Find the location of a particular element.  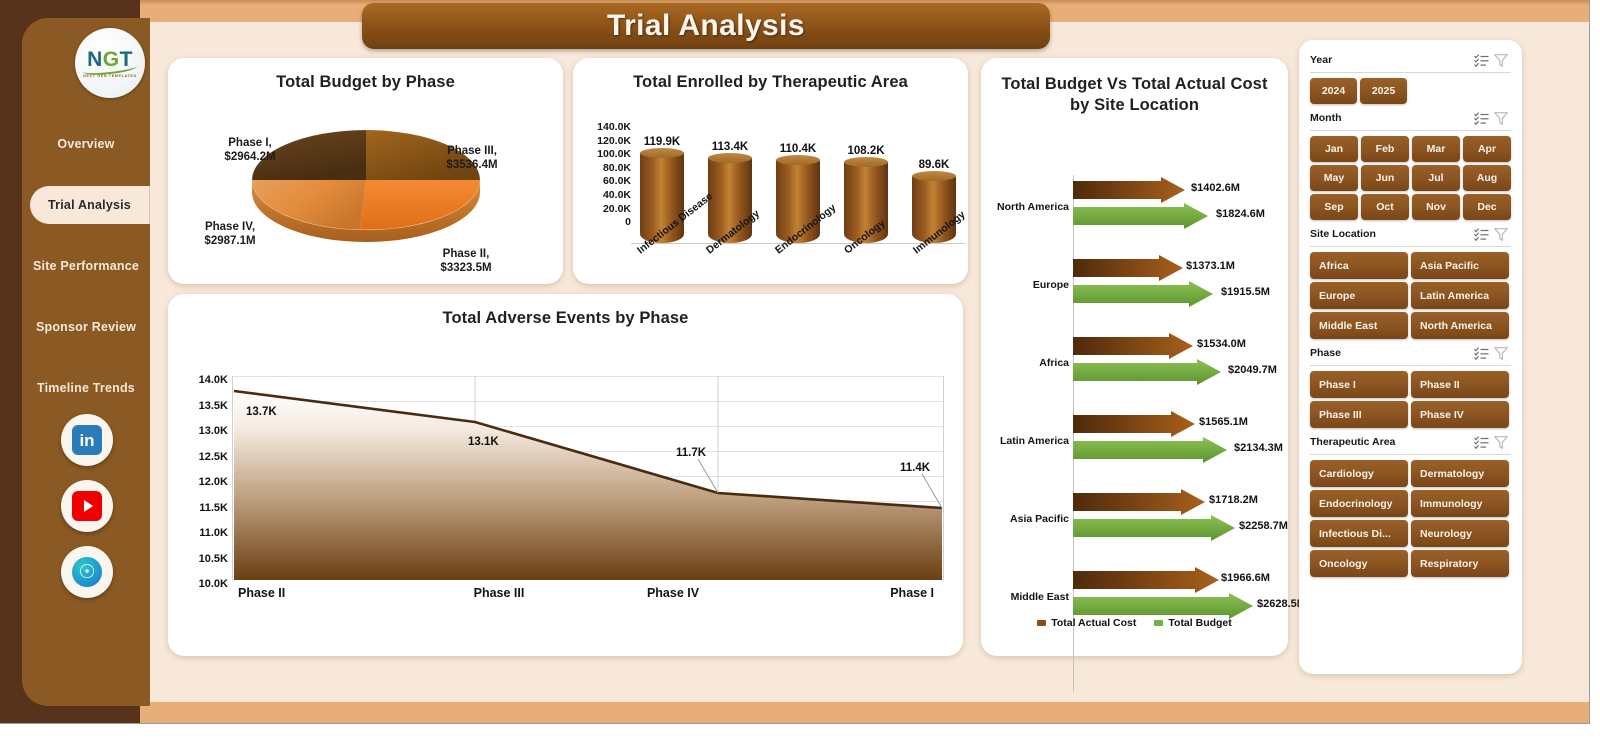

slicer-chip-sep: Sep is located at coordinates (1334, 207).